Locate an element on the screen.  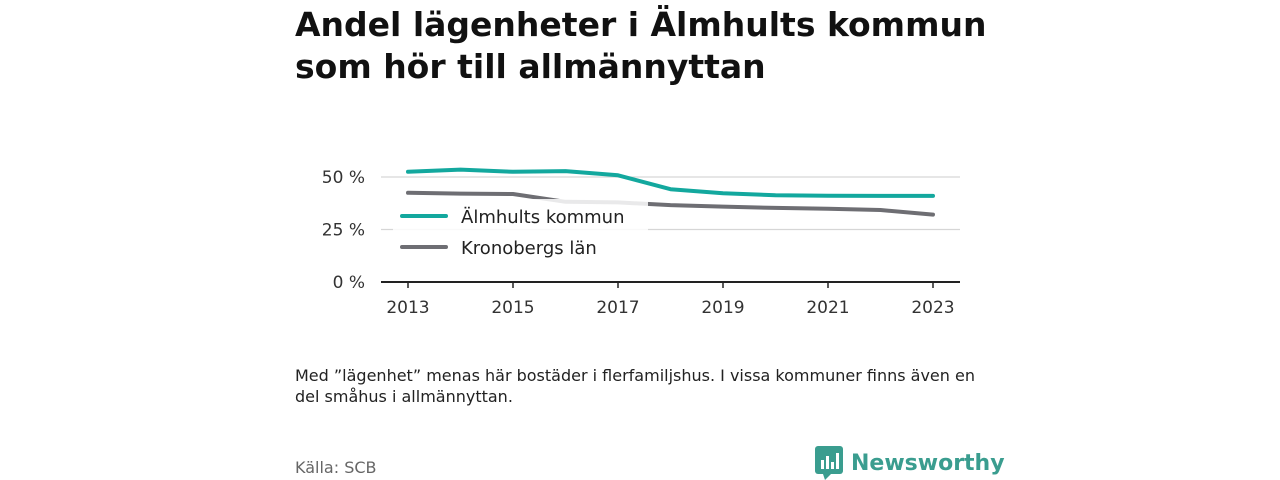
legend-label: Älmhults kommun is located at coordinates (543, 217).